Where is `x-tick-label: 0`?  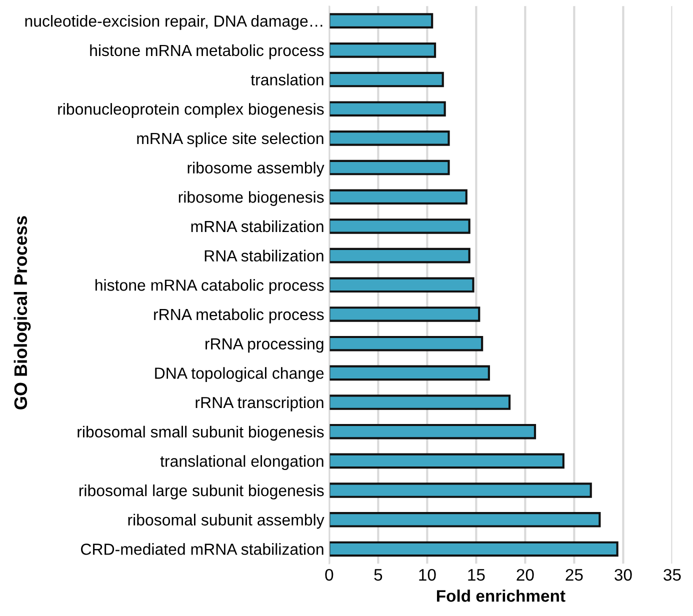 x-tick-label: 0 is located at coordinates (329, 574).